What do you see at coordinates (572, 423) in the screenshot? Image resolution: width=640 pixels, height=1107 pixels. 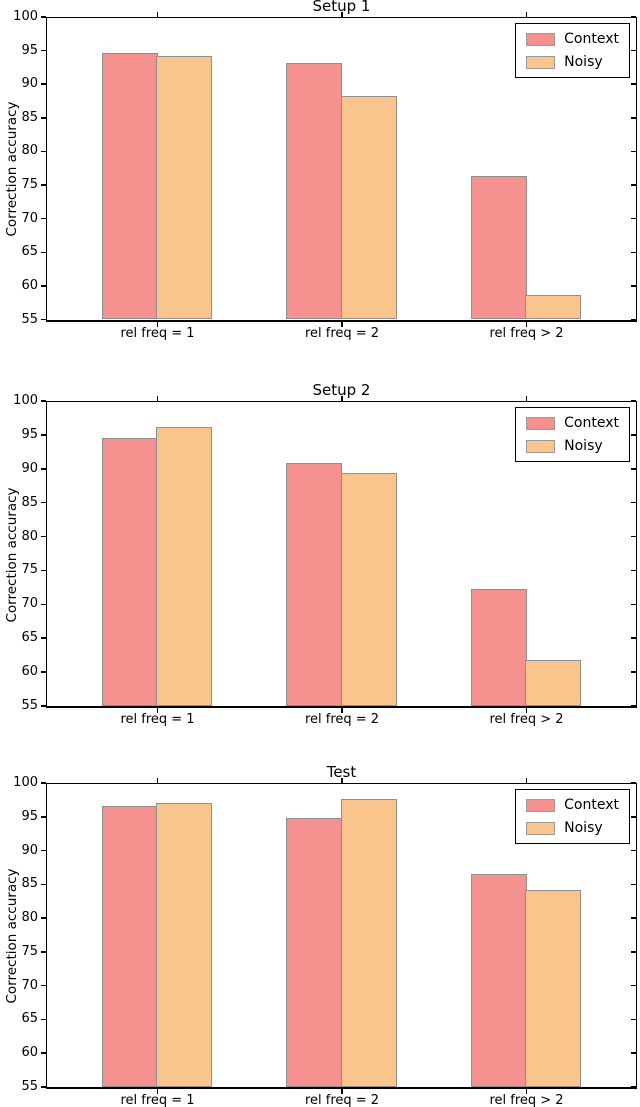 I see `legend-item-context: Context` at bounding box center [572, 423].